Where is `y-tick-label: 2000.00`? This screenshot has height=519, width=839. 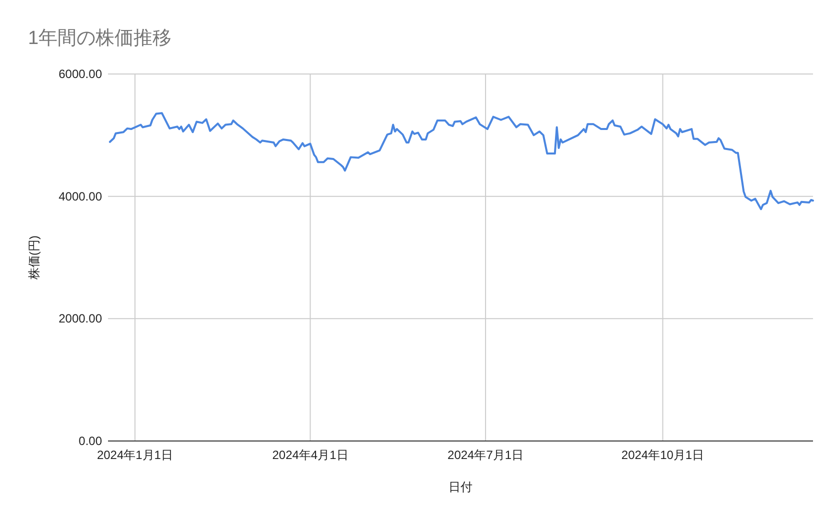 y-tick-label: 2000.00 is located at coordinates (80, 319).